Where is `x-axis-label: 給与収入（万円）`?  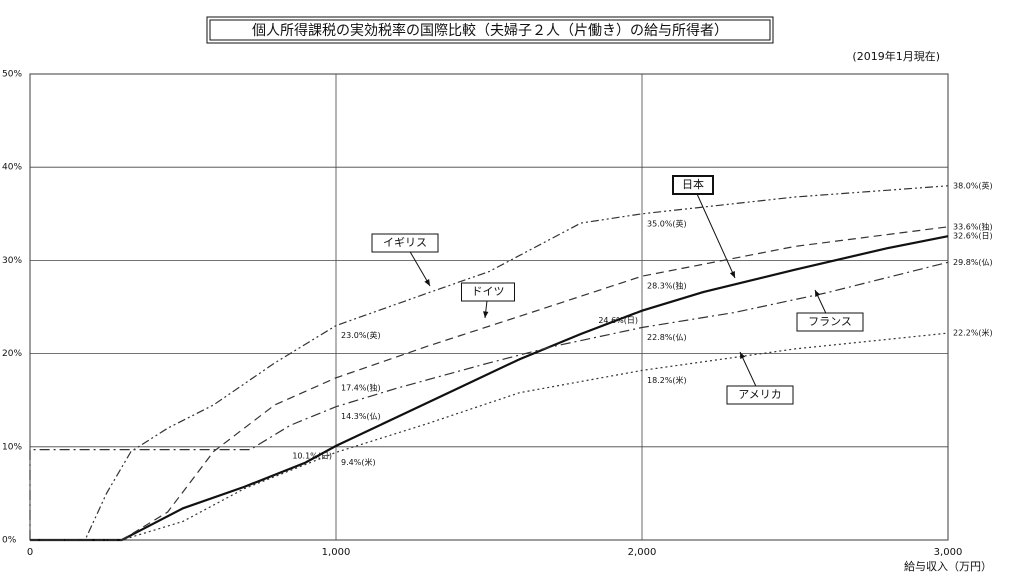
x-axis-label: 給与収入（万円） is located at coordinates (948, 566).